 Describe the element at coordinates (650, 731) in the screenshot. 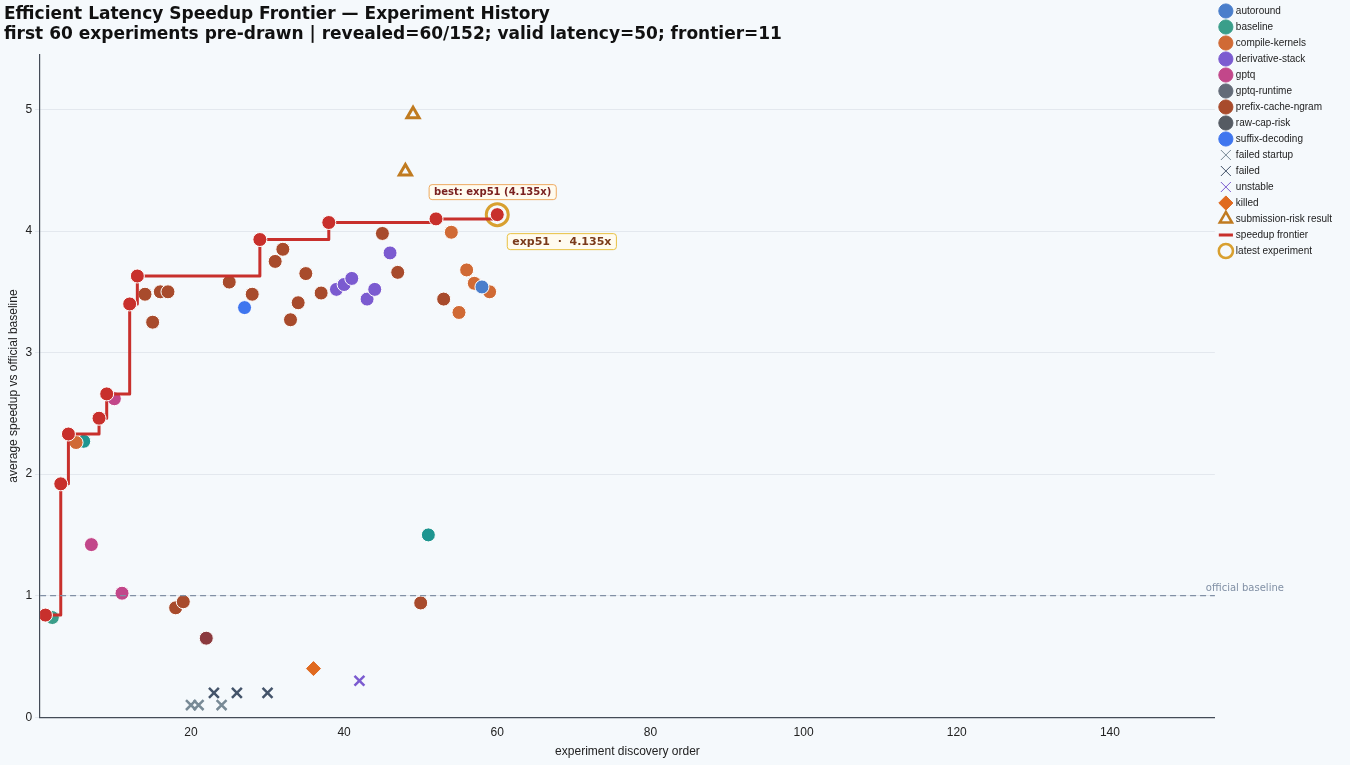

I see `x-tick-label: 80` at that location.